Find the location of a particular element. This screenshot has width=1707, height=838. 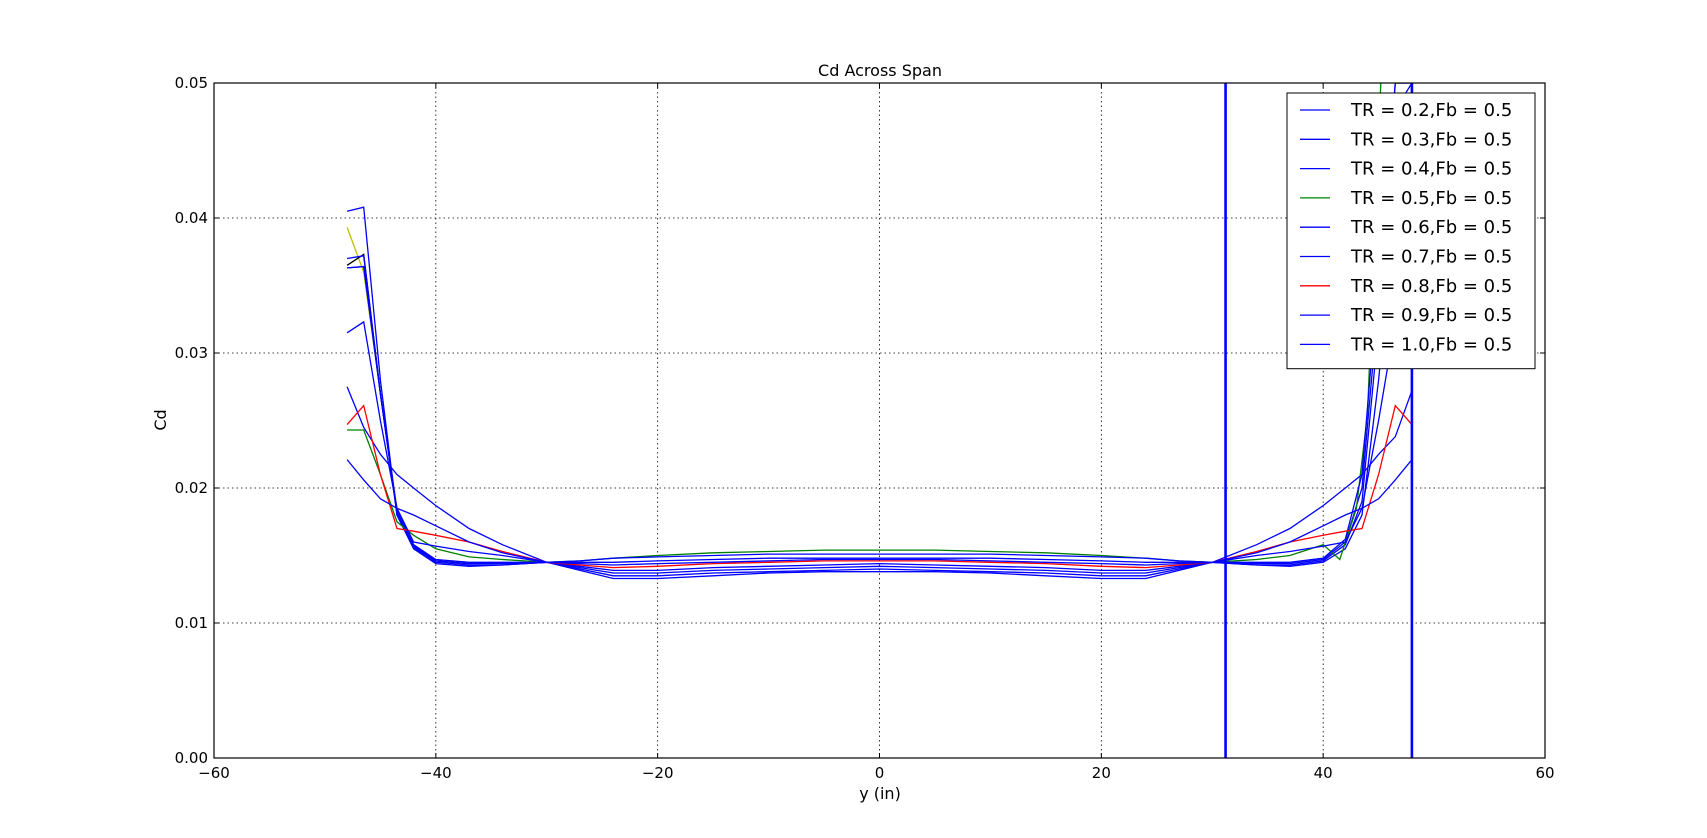

y-tick-label: 0.02 is located at coordinates (191, 488).